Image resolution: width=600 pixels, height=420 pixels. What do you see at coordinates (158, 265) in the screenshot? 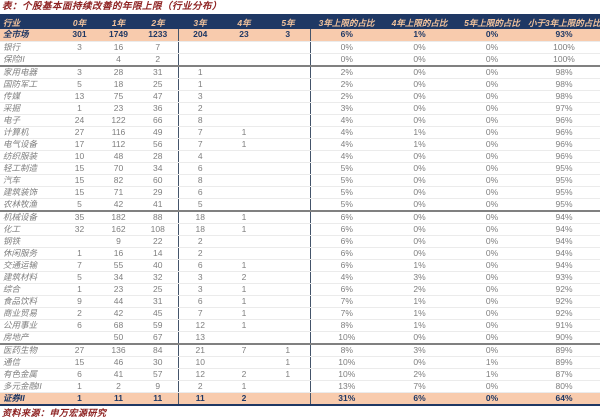
I see `value-cell: 40` at bounding box center [158, 265].